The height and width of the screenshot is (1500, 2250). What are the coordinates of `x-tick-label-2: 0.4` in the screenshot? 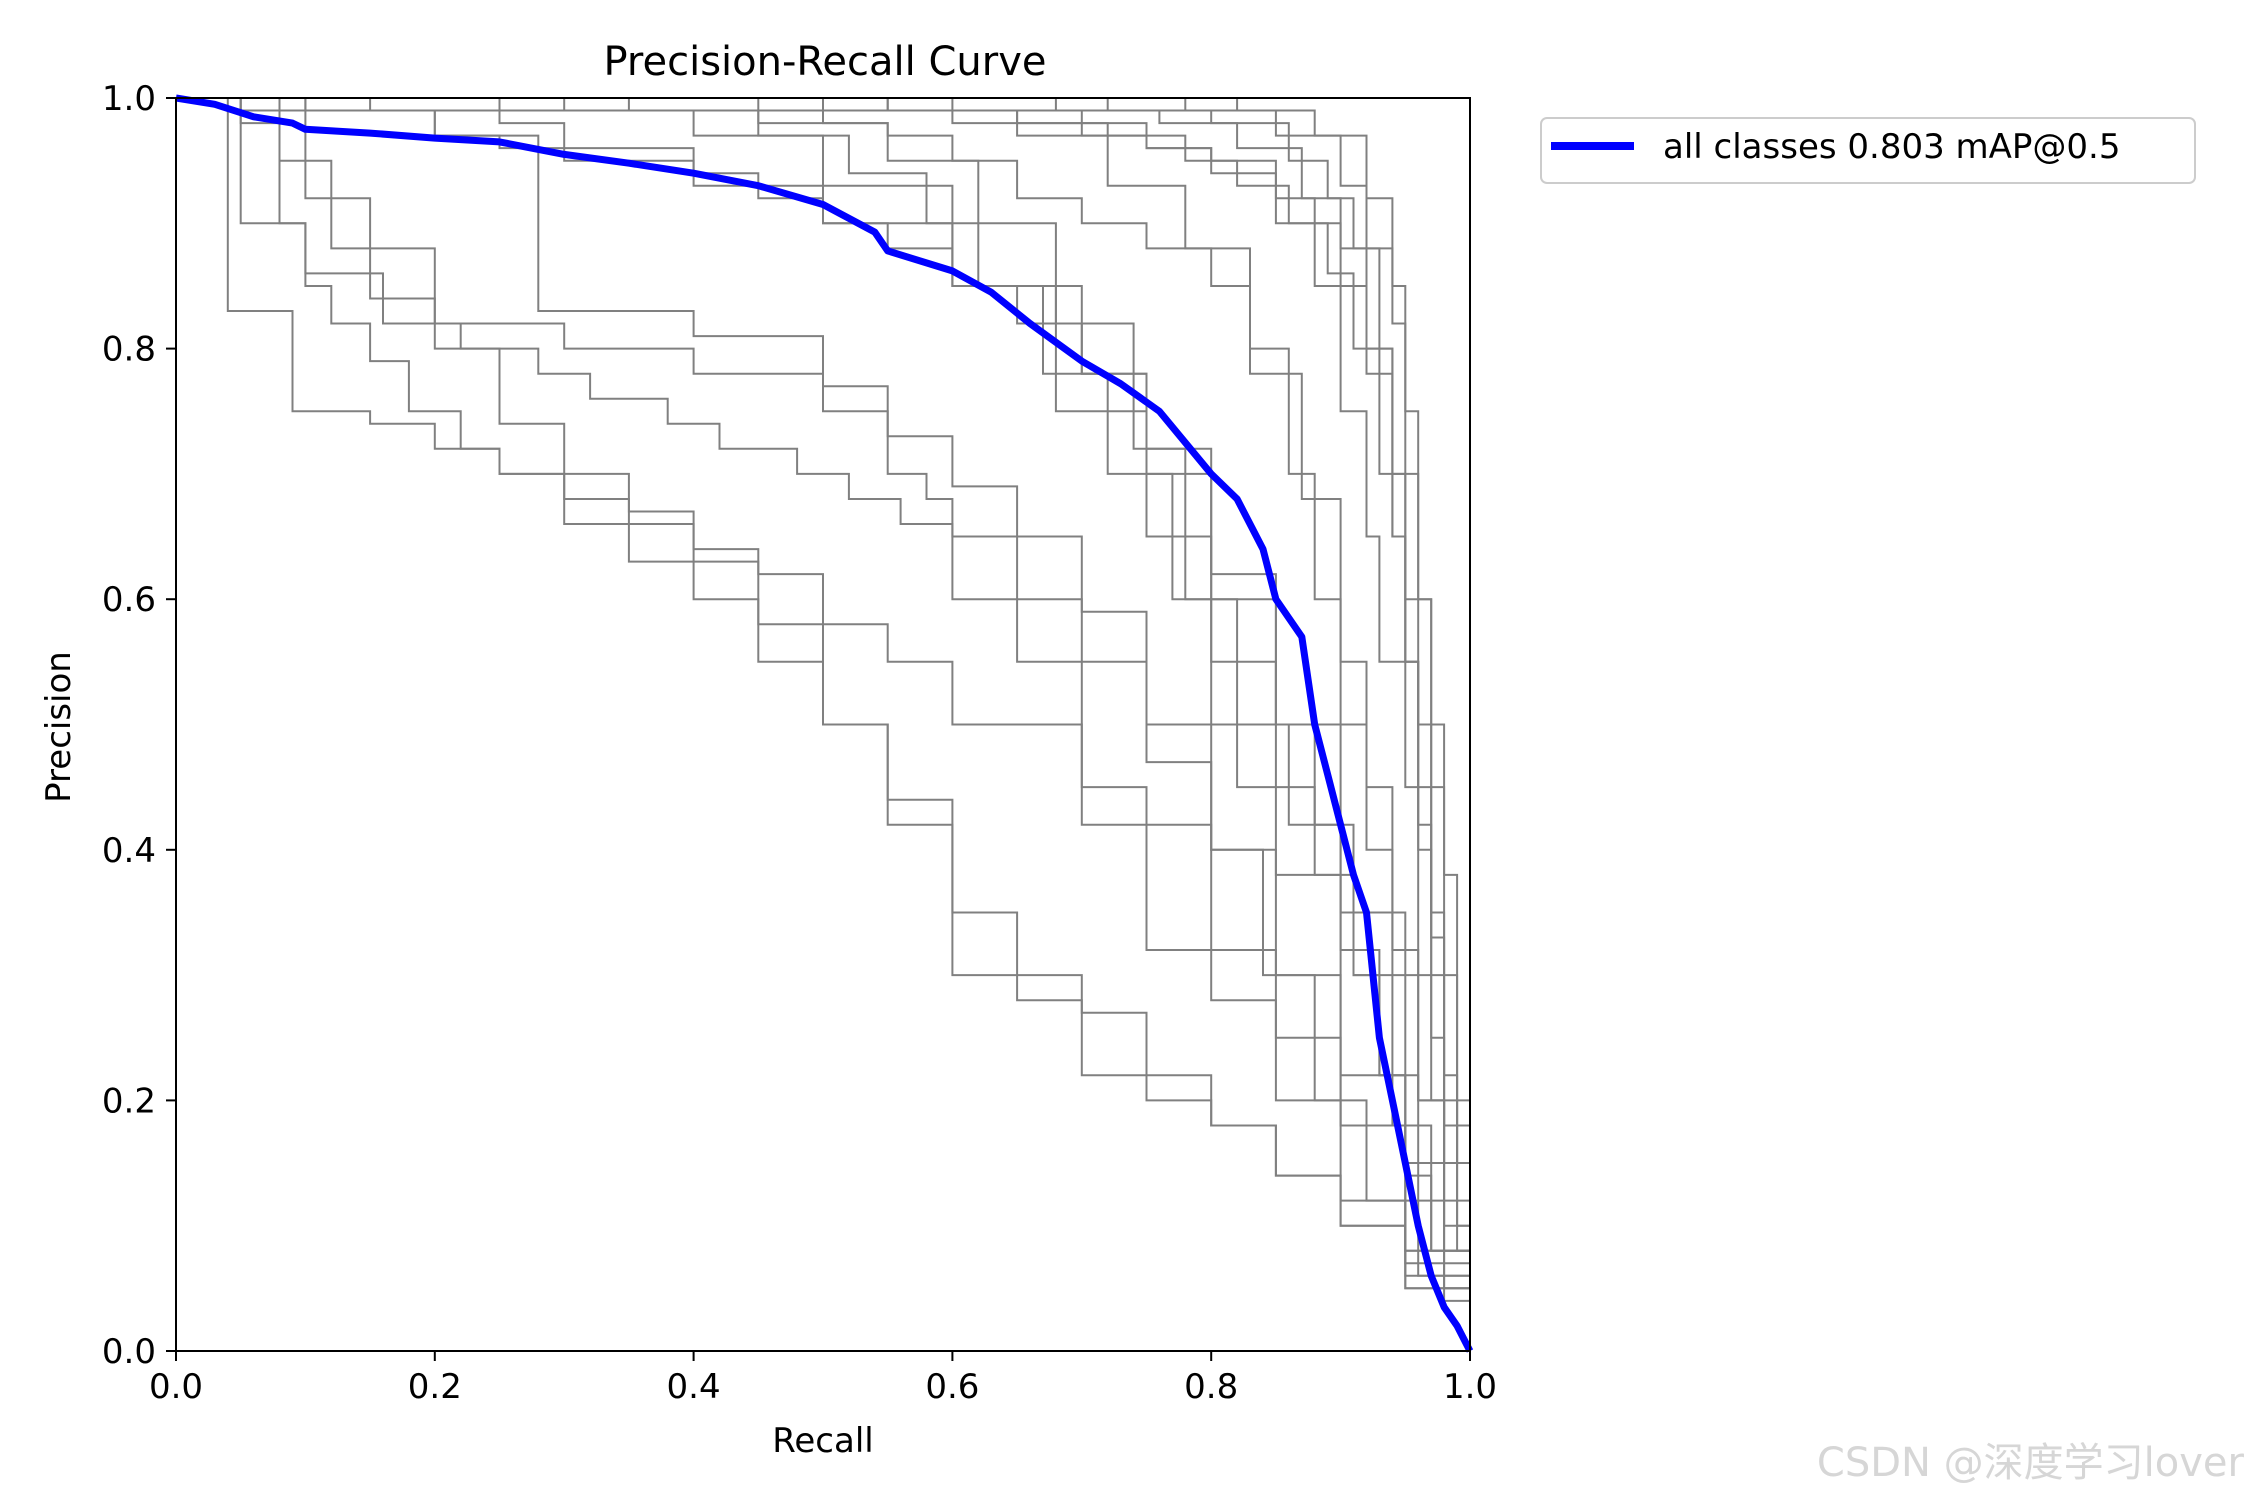 It's located at (694, 1387).